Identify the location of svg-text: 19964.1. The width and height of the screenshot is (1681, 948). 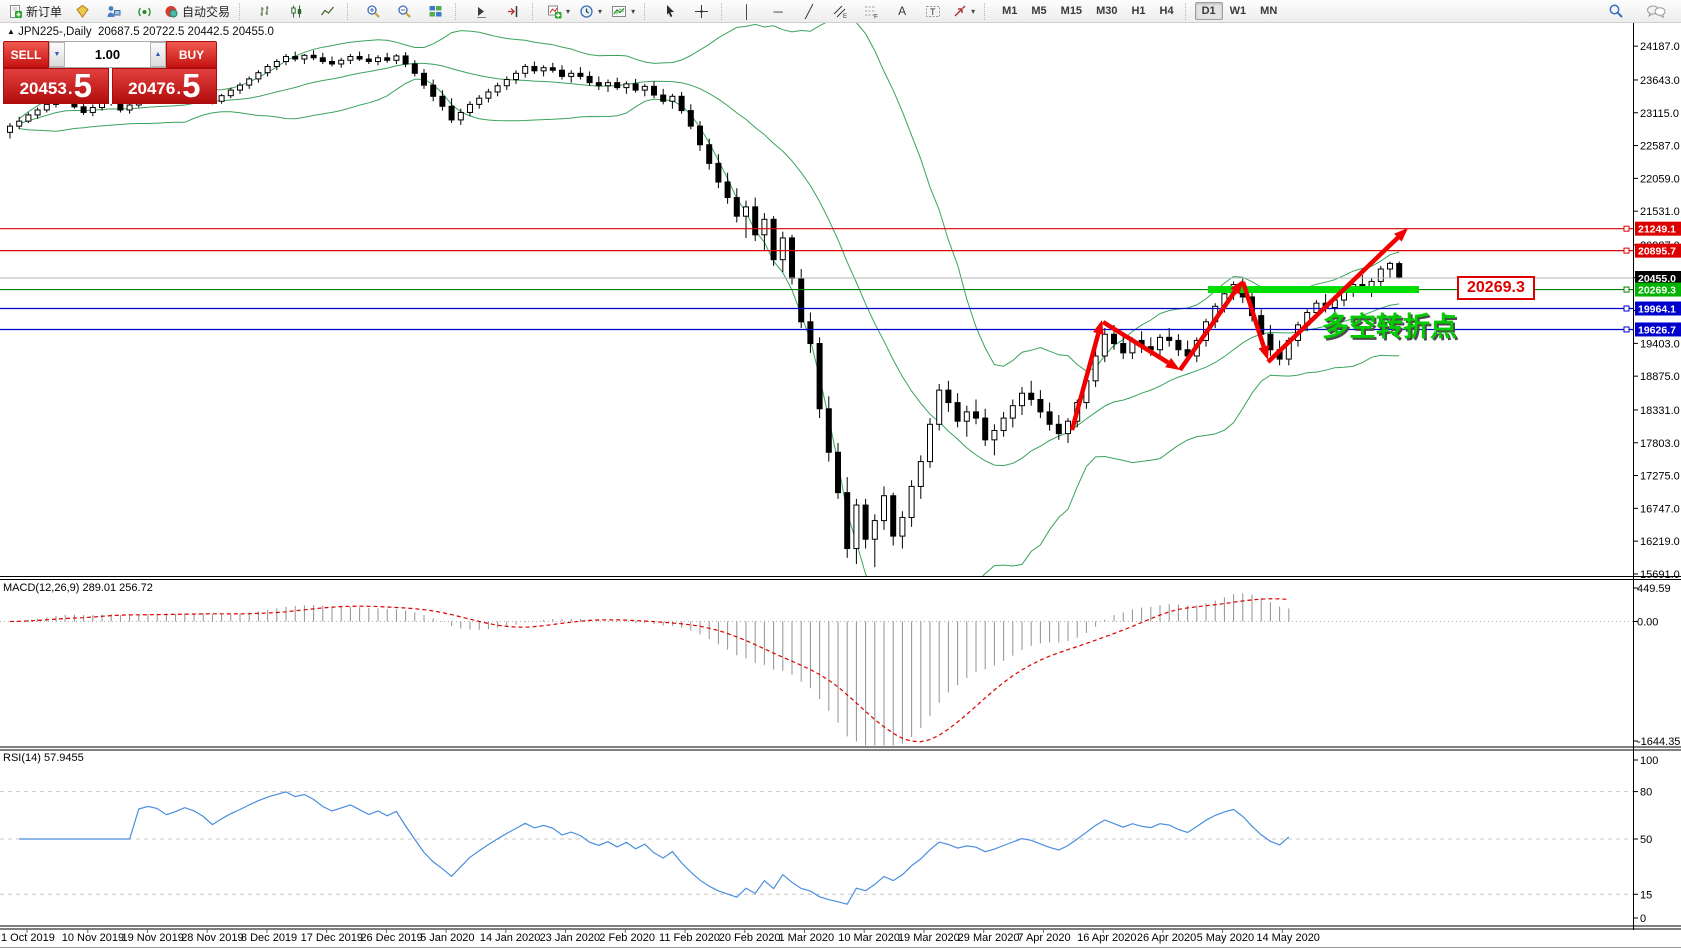
(1657, 310).